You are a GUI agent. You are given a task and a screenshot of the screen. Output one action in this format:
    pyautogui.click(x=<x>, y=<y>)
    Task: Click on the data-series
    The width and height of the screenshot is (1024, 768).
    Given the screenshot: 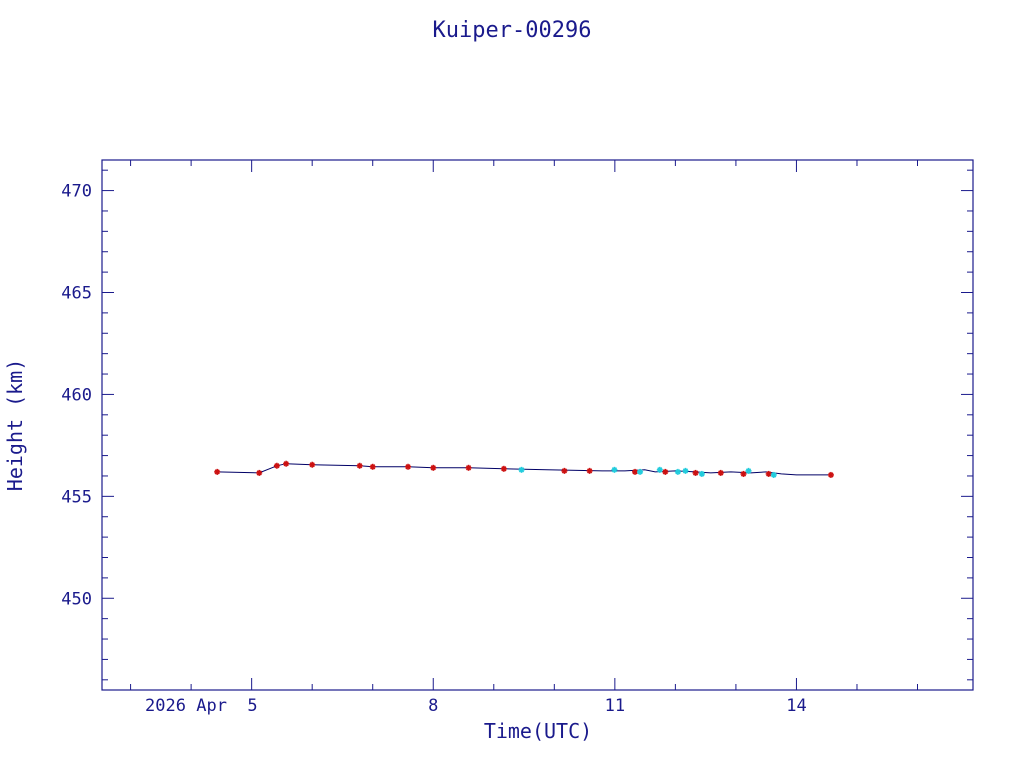 What is the action you would take?
    pyautogui.click(x=524, y=469)
    